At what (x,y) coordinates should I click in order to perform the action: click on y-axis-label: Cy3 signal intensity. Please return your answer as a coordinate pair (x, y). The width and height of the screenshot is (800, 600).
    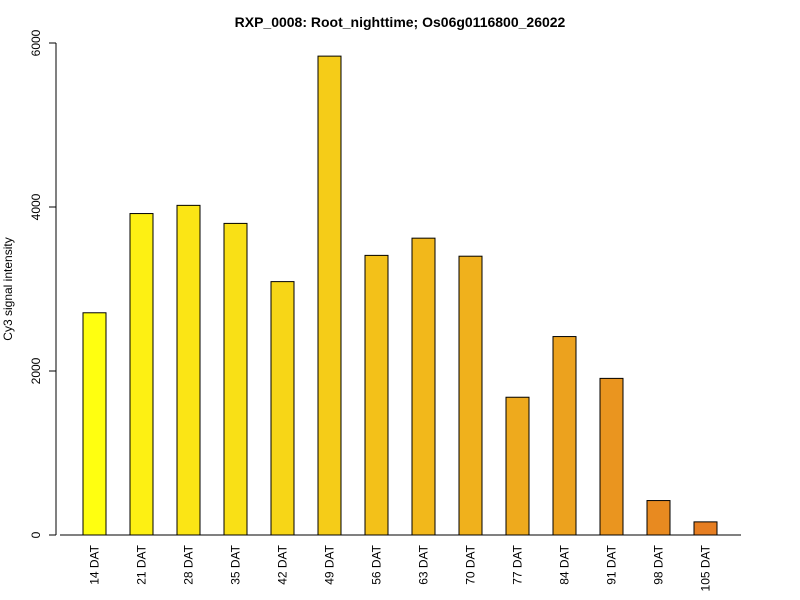
    Looking at the image, I should click on (8, 288).